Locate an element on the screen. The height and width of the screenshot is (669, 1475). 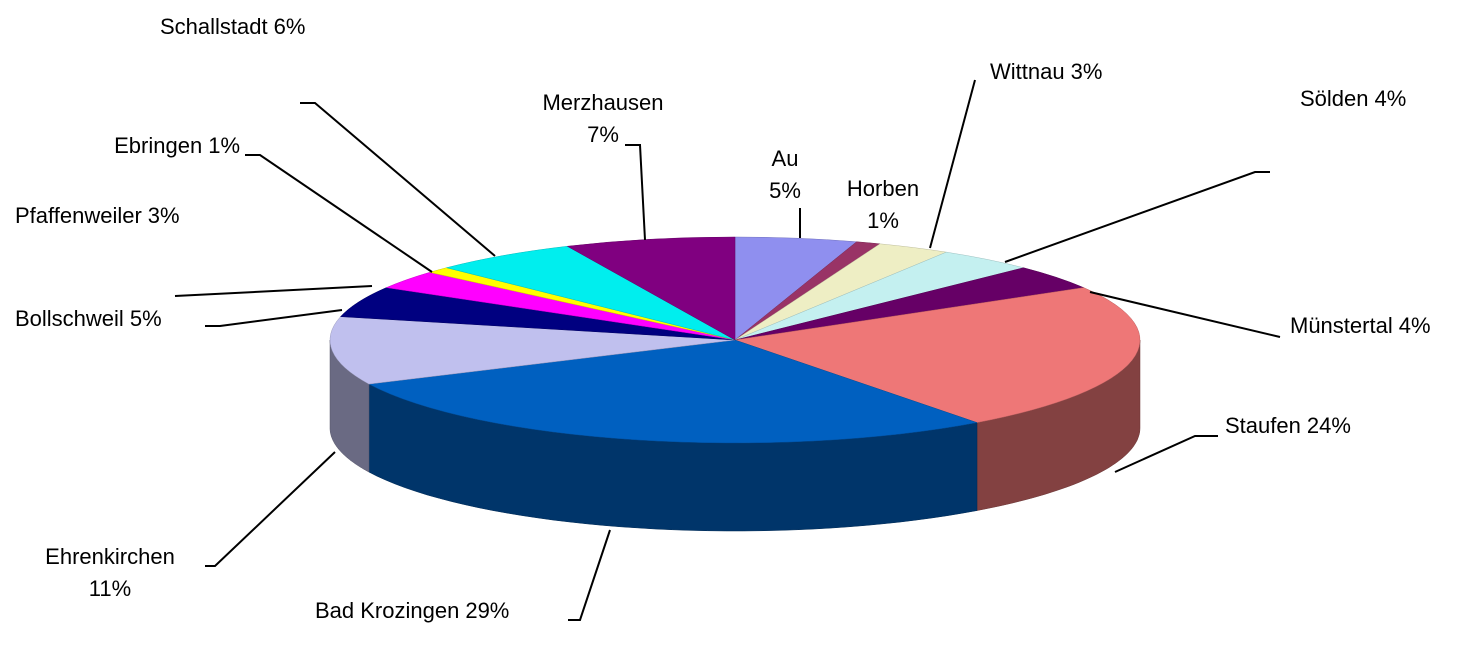
label-name: Horben is located at coordinates (883, 188).